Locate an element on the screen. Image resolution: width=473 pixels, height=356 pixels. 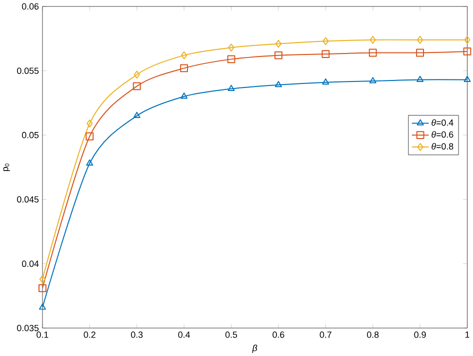
y-tick-label: 0.055 is located at coordinates (28, 71).